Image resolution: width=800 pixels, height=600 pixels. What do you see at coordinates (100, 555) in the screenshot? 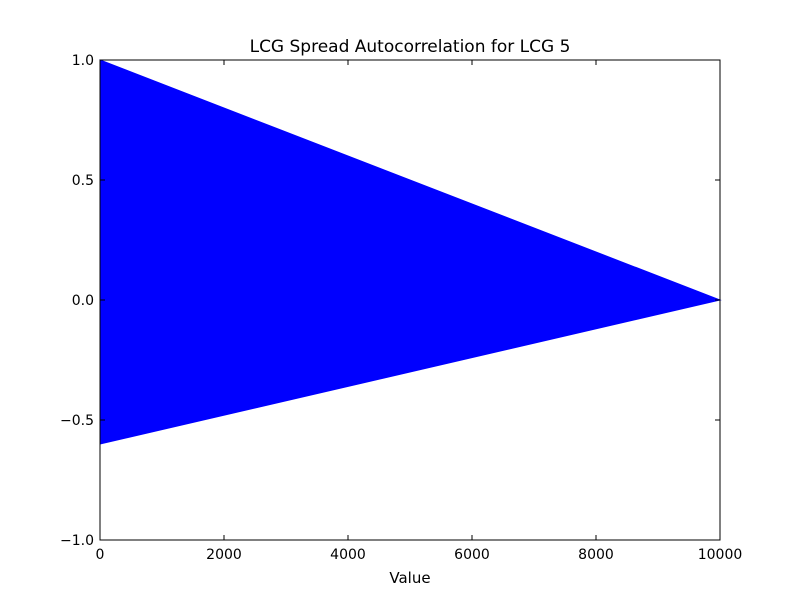
I see `x-tick-label-0: 0` at bounding box center [100, 555].